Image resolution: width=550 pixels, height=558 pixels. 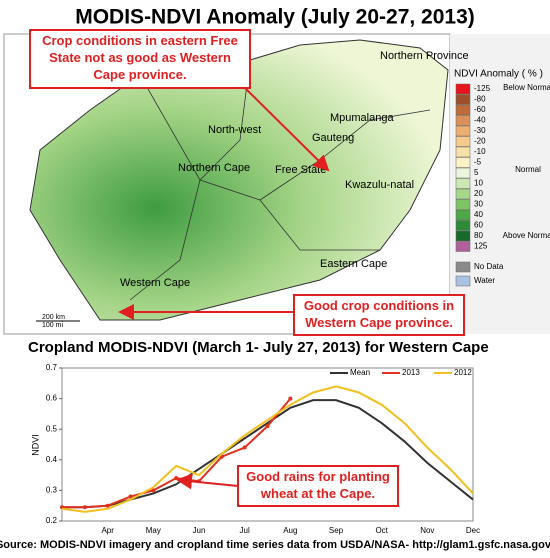 What do you see at coordinates (478, 162) in the screenshot?
I see `legend-value: -5` at bounding box center [478, 162].